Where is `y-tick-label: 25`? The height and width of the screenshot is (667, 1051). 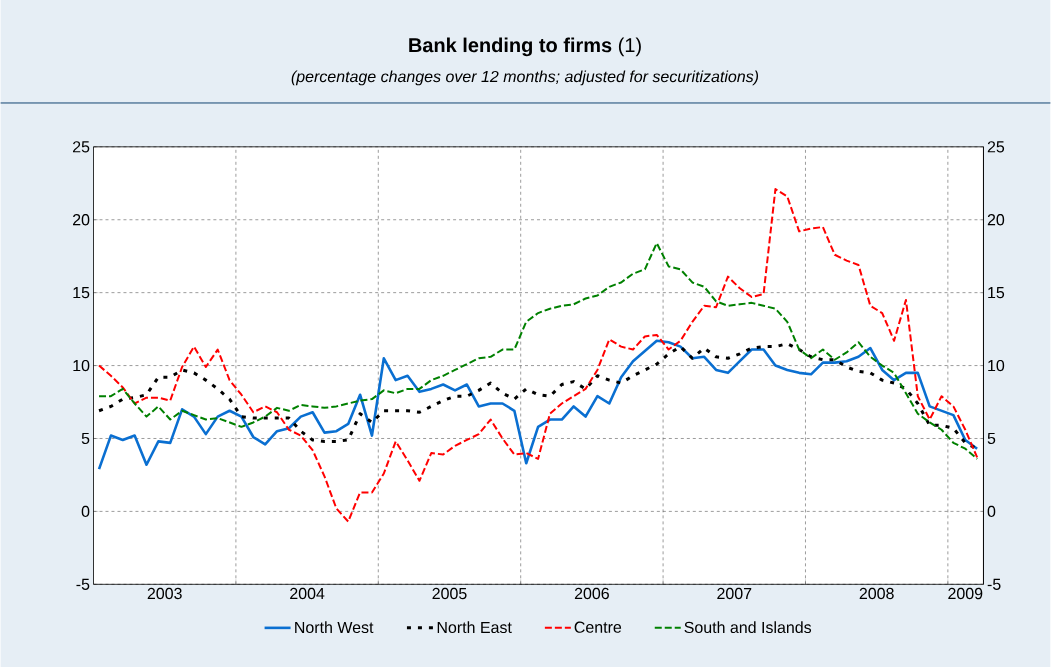 y-tick-label: 25 is located at coordinates (81, 147).